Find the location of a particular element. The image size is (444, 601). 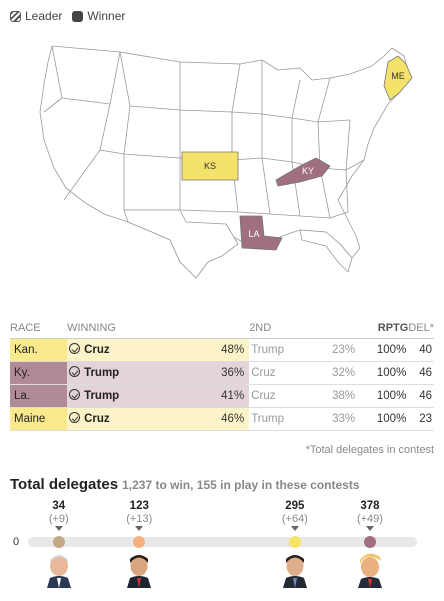

state-maine is located at coordinates (398, 78).